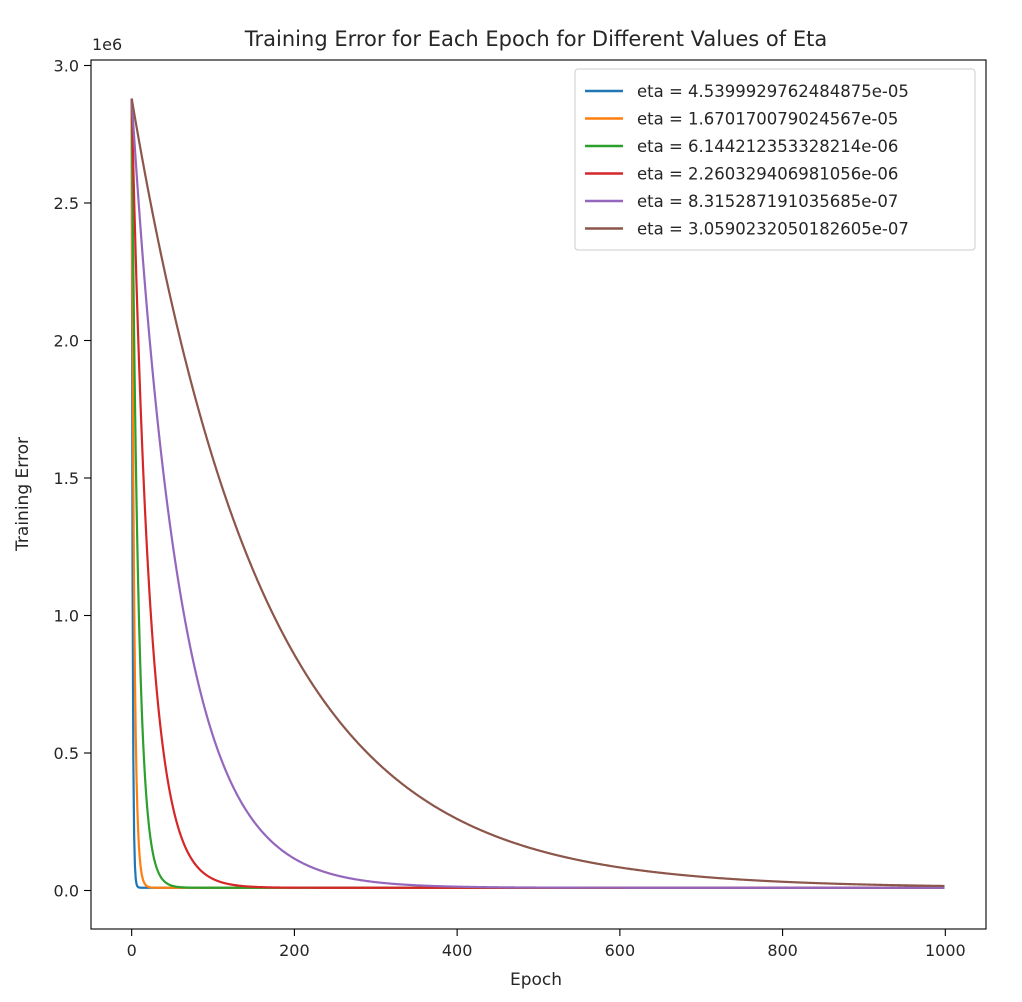  What do you see at coordinates (294, 950) in the screenshot?
I see `x-tick-label: 200` at bounding box center [294, 950].